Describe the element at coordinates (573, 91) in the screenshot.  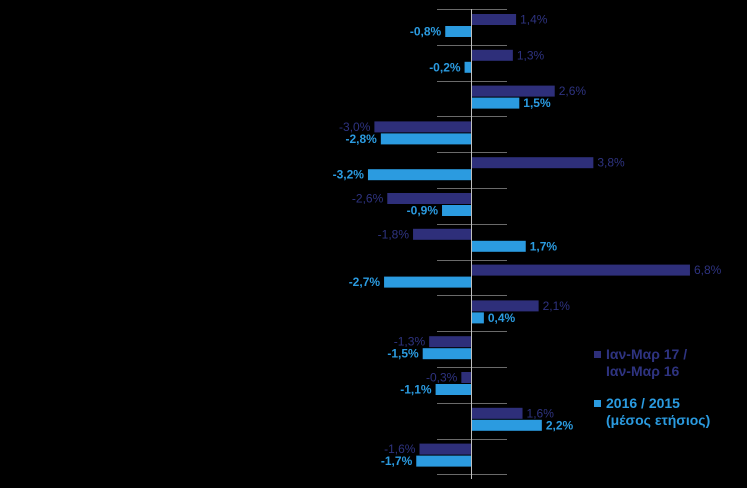
I see `data-label-series-1: 2,6%` at that location.